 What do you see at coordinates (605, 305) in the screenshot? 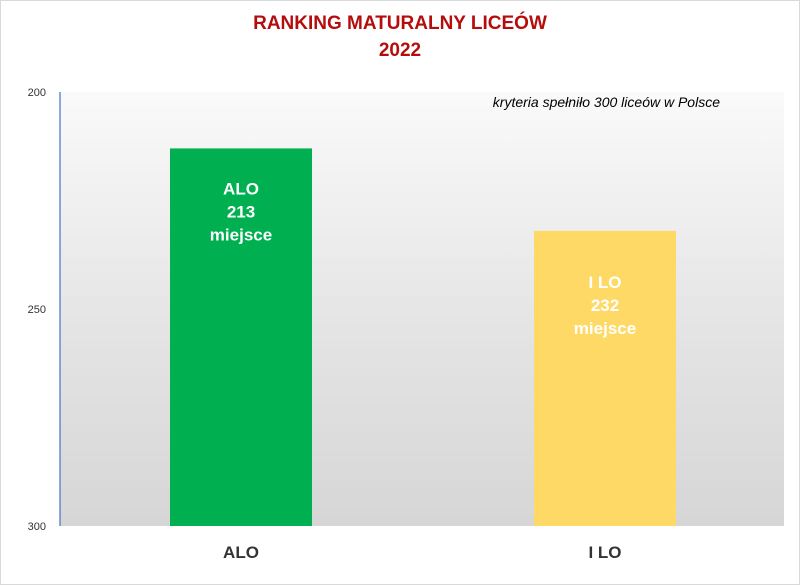
I see `bar-label-2-line-2: 232` at bounding box center [605, 305].